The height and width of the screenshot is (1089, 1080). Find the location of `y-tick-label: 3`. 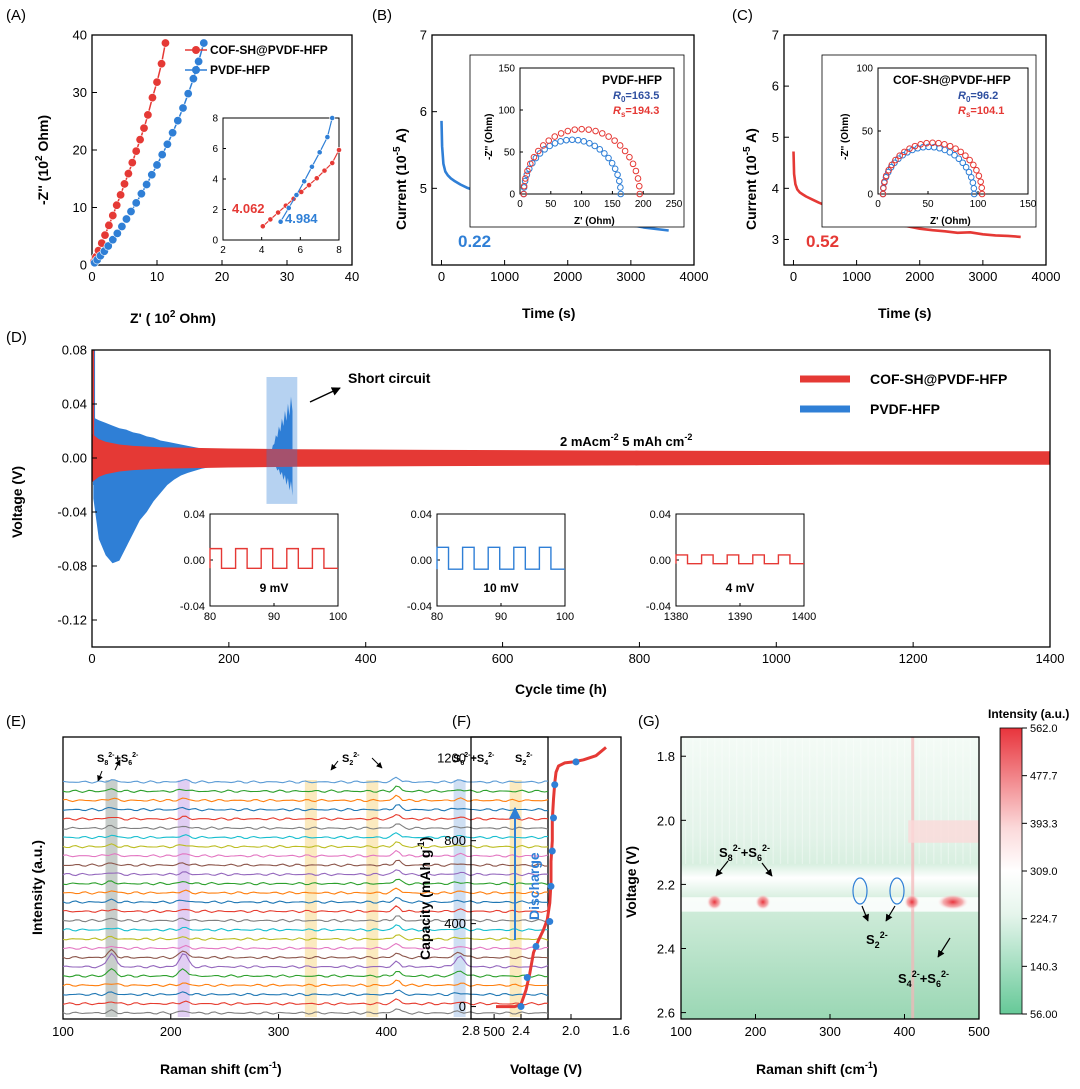

y-tick-label: 3 is located at coordinates (775, 239).